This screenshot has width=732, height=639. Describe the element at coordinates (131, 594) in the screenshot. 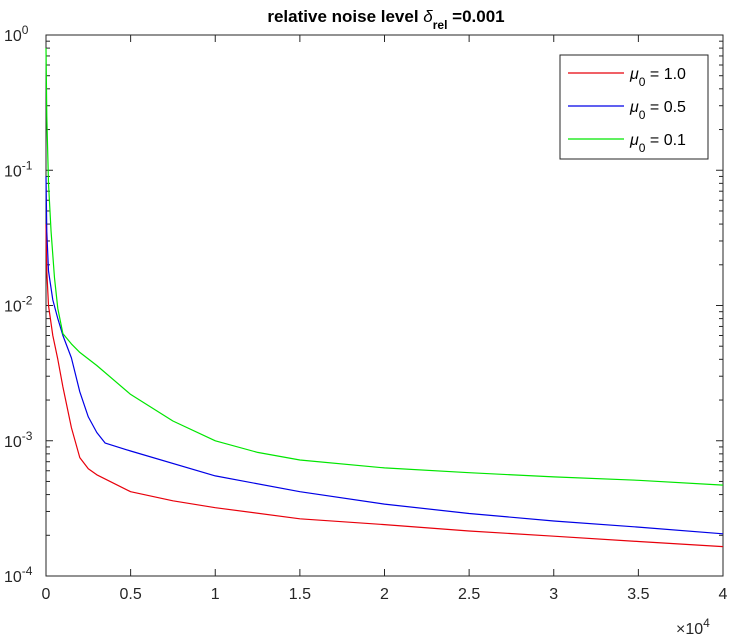

I see `x-tick-label: 0.5` at that location.